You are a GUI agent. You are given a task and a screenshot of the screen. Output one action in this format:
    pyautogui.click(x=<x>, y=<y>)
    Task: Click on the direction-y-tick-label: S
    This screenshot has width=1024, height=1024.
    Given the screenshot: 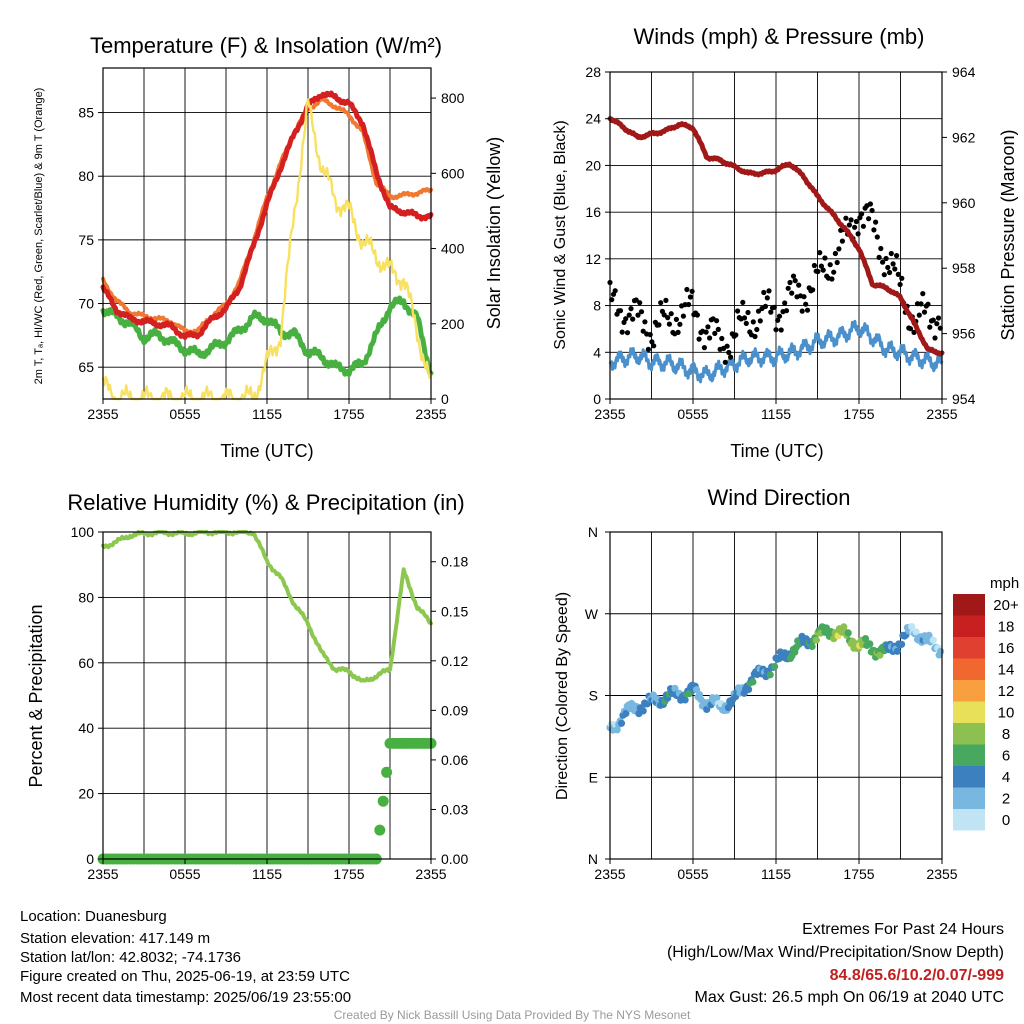 What is the action you would take?
    pyautogui.click(x=593, y=696)
    